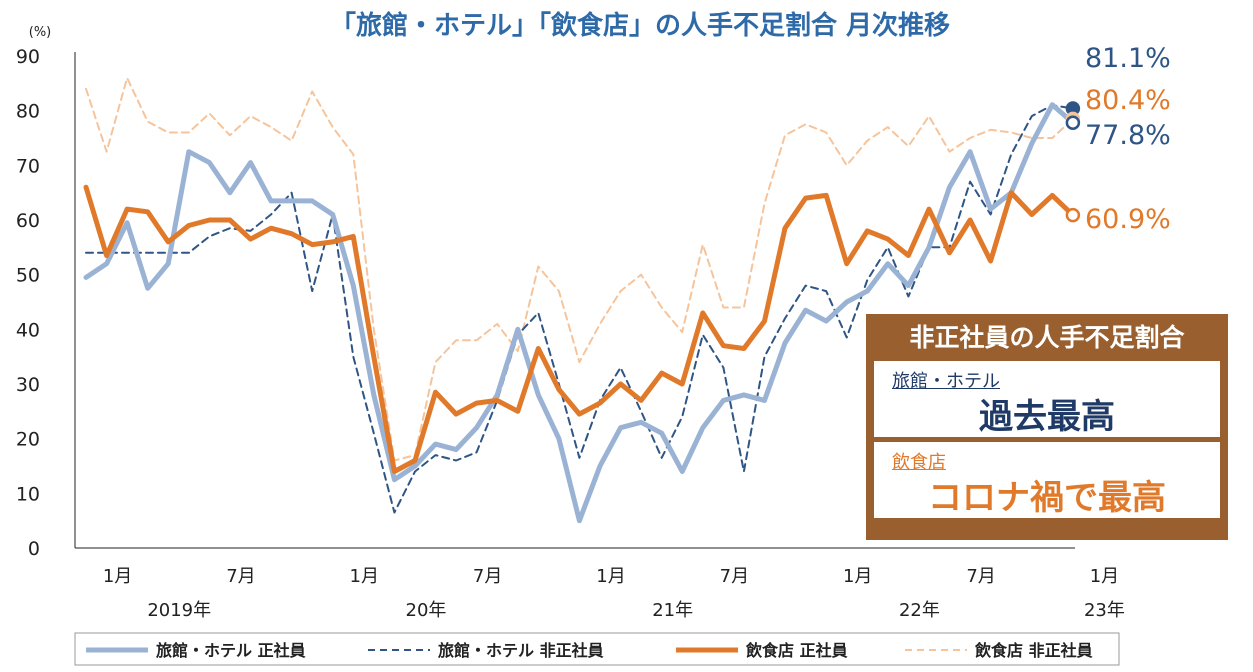 This screenshot has width=1253, height=672. I want to click on y-tick-label: 70, so click(28, 166).